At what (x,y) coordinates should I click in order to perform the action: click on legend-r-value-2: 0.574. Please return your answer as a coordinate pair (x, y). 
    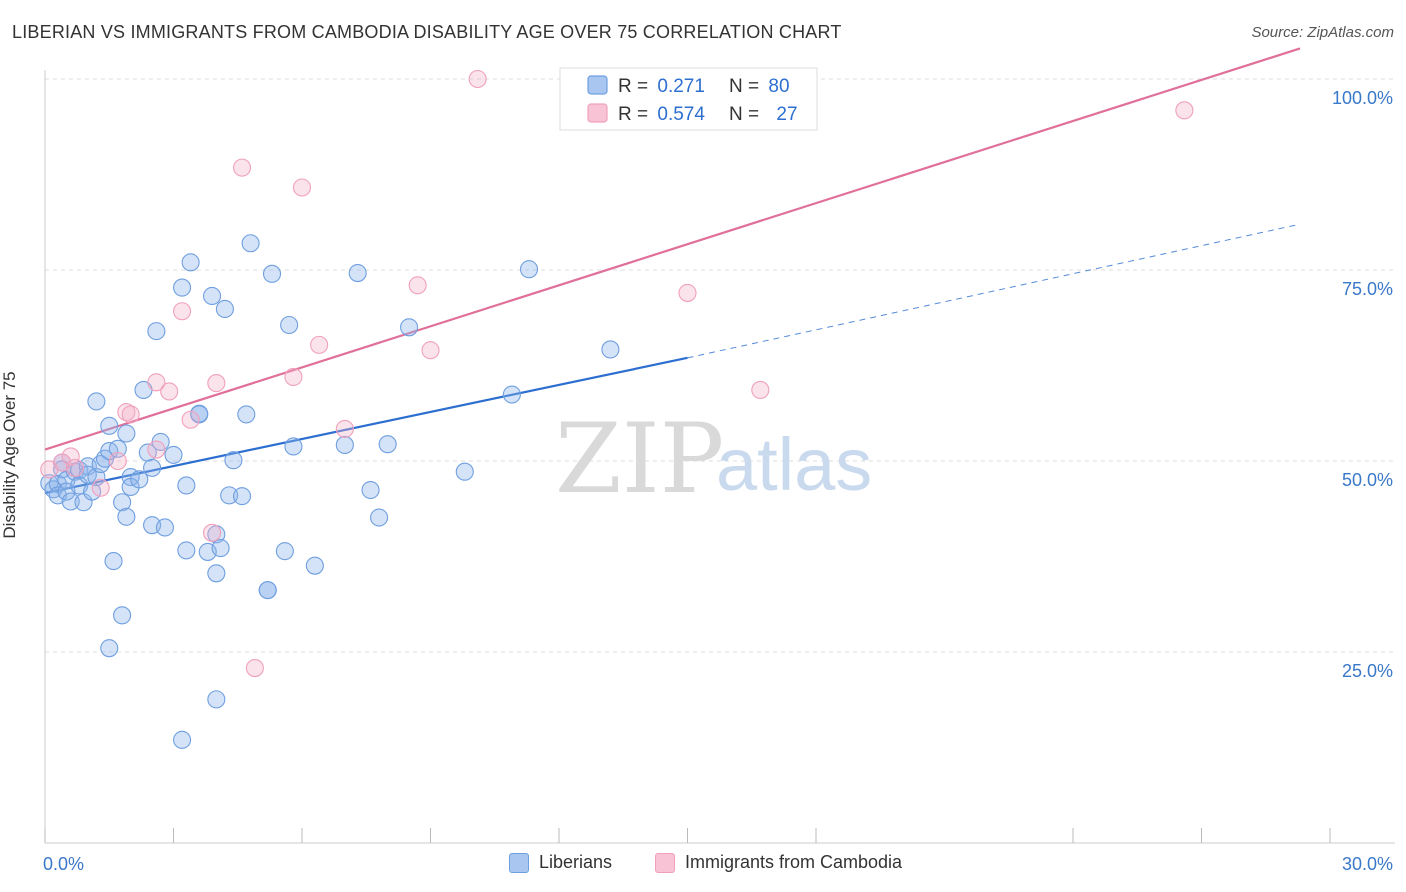
    Looking at the image, I should click on (681, 114).